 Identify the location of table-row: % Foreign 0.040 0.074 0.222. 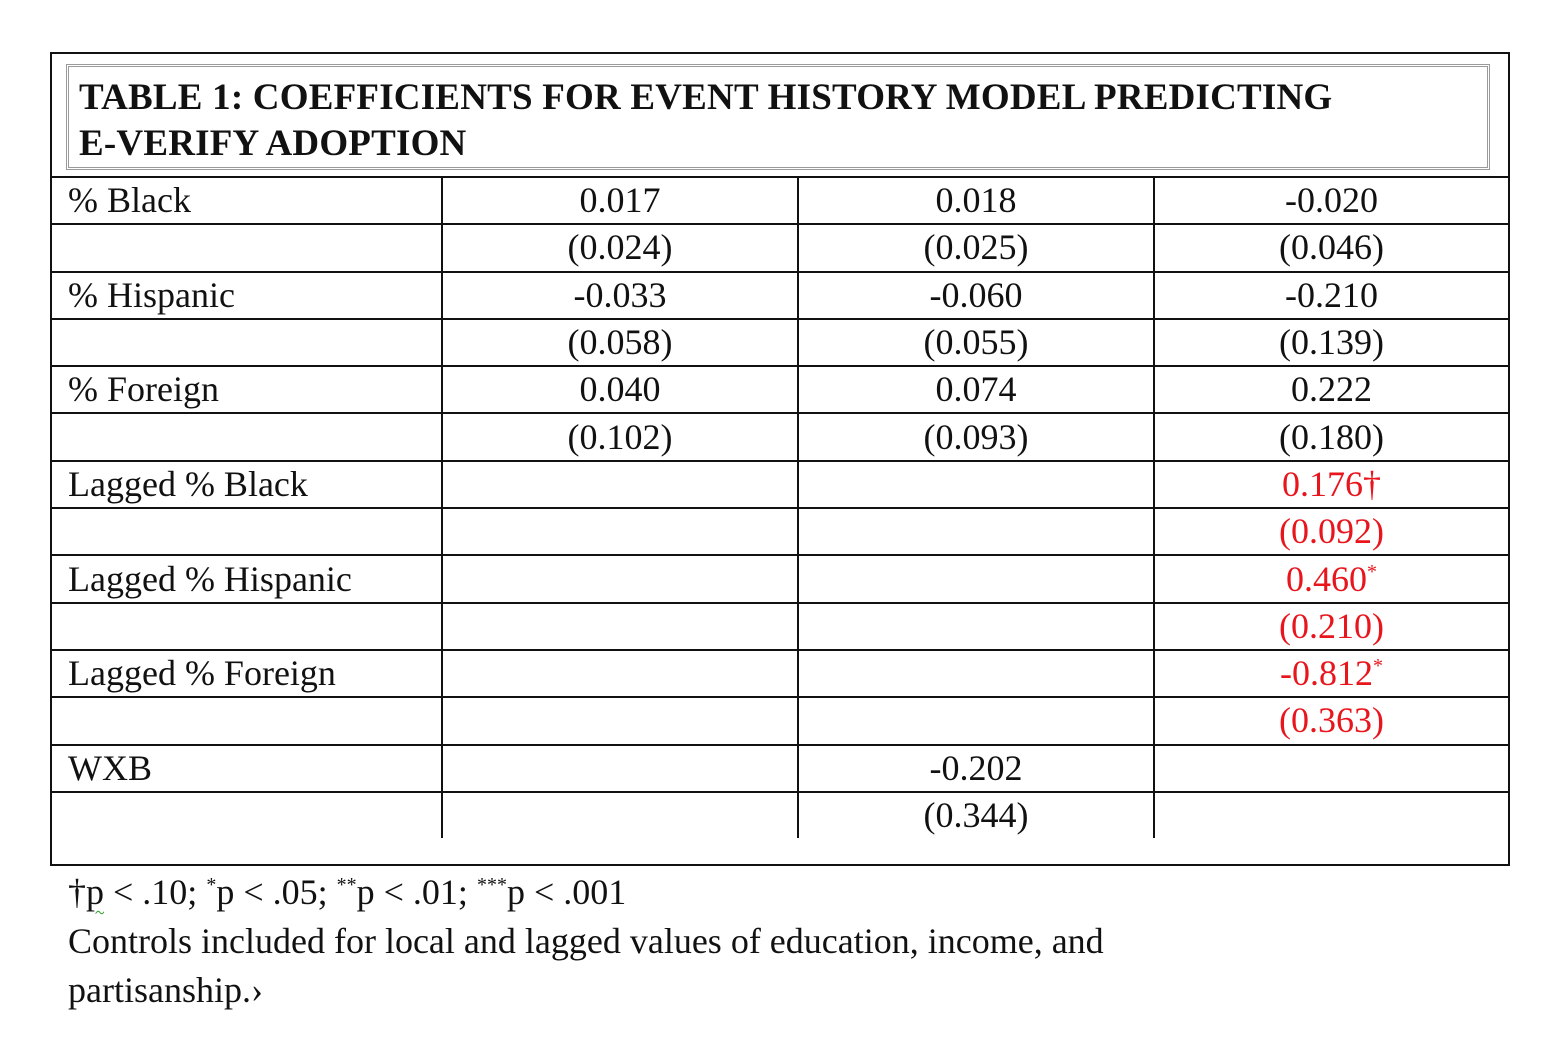
(780, 390).